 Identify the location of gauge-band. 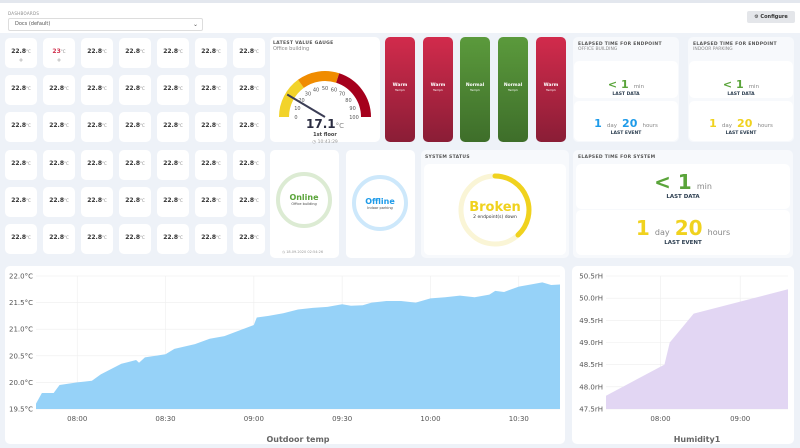
(353, 95).